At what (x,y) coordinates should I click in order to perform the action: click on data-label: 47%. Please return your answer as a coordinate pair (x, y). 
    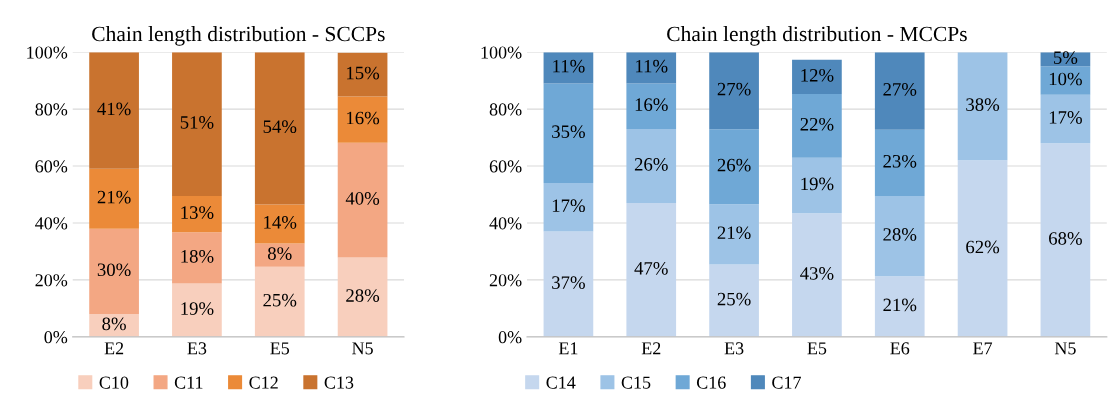
    Looking at the image, I should click on (651, 268).